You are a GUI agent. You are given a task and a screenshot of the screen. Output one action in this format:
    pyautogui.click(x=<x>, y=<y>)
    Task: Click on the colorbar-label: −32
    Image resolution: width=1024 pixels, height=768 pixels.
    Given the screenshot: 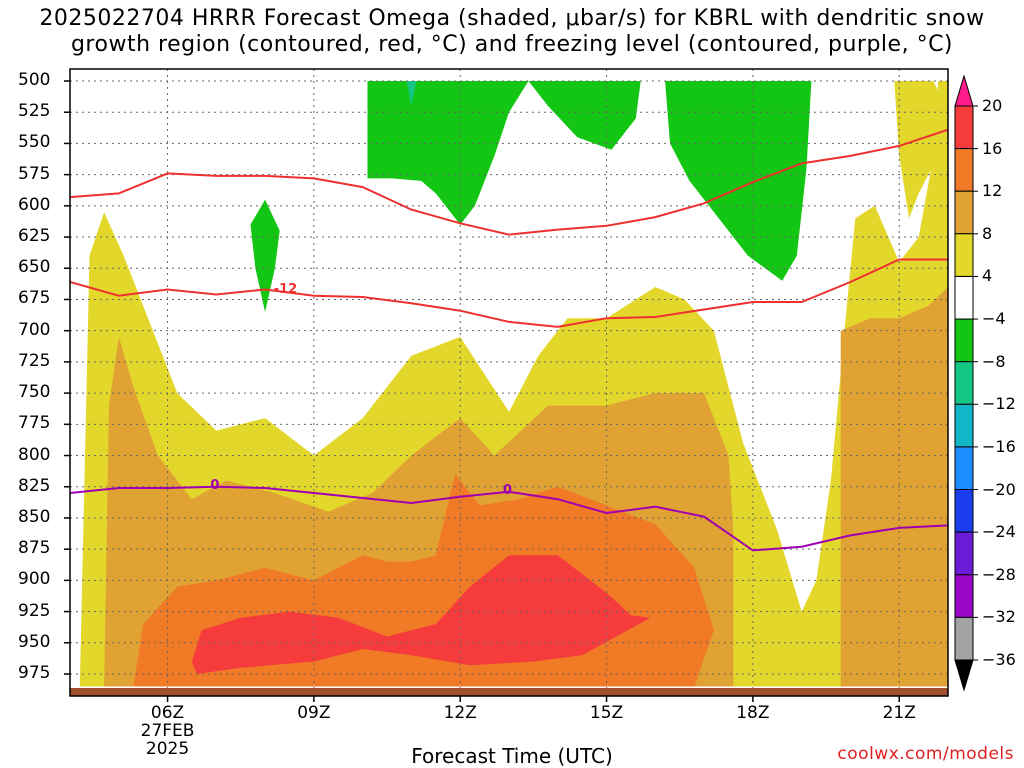 What is the action you would take?
    pyautogui.click(x=999, y=617)
    